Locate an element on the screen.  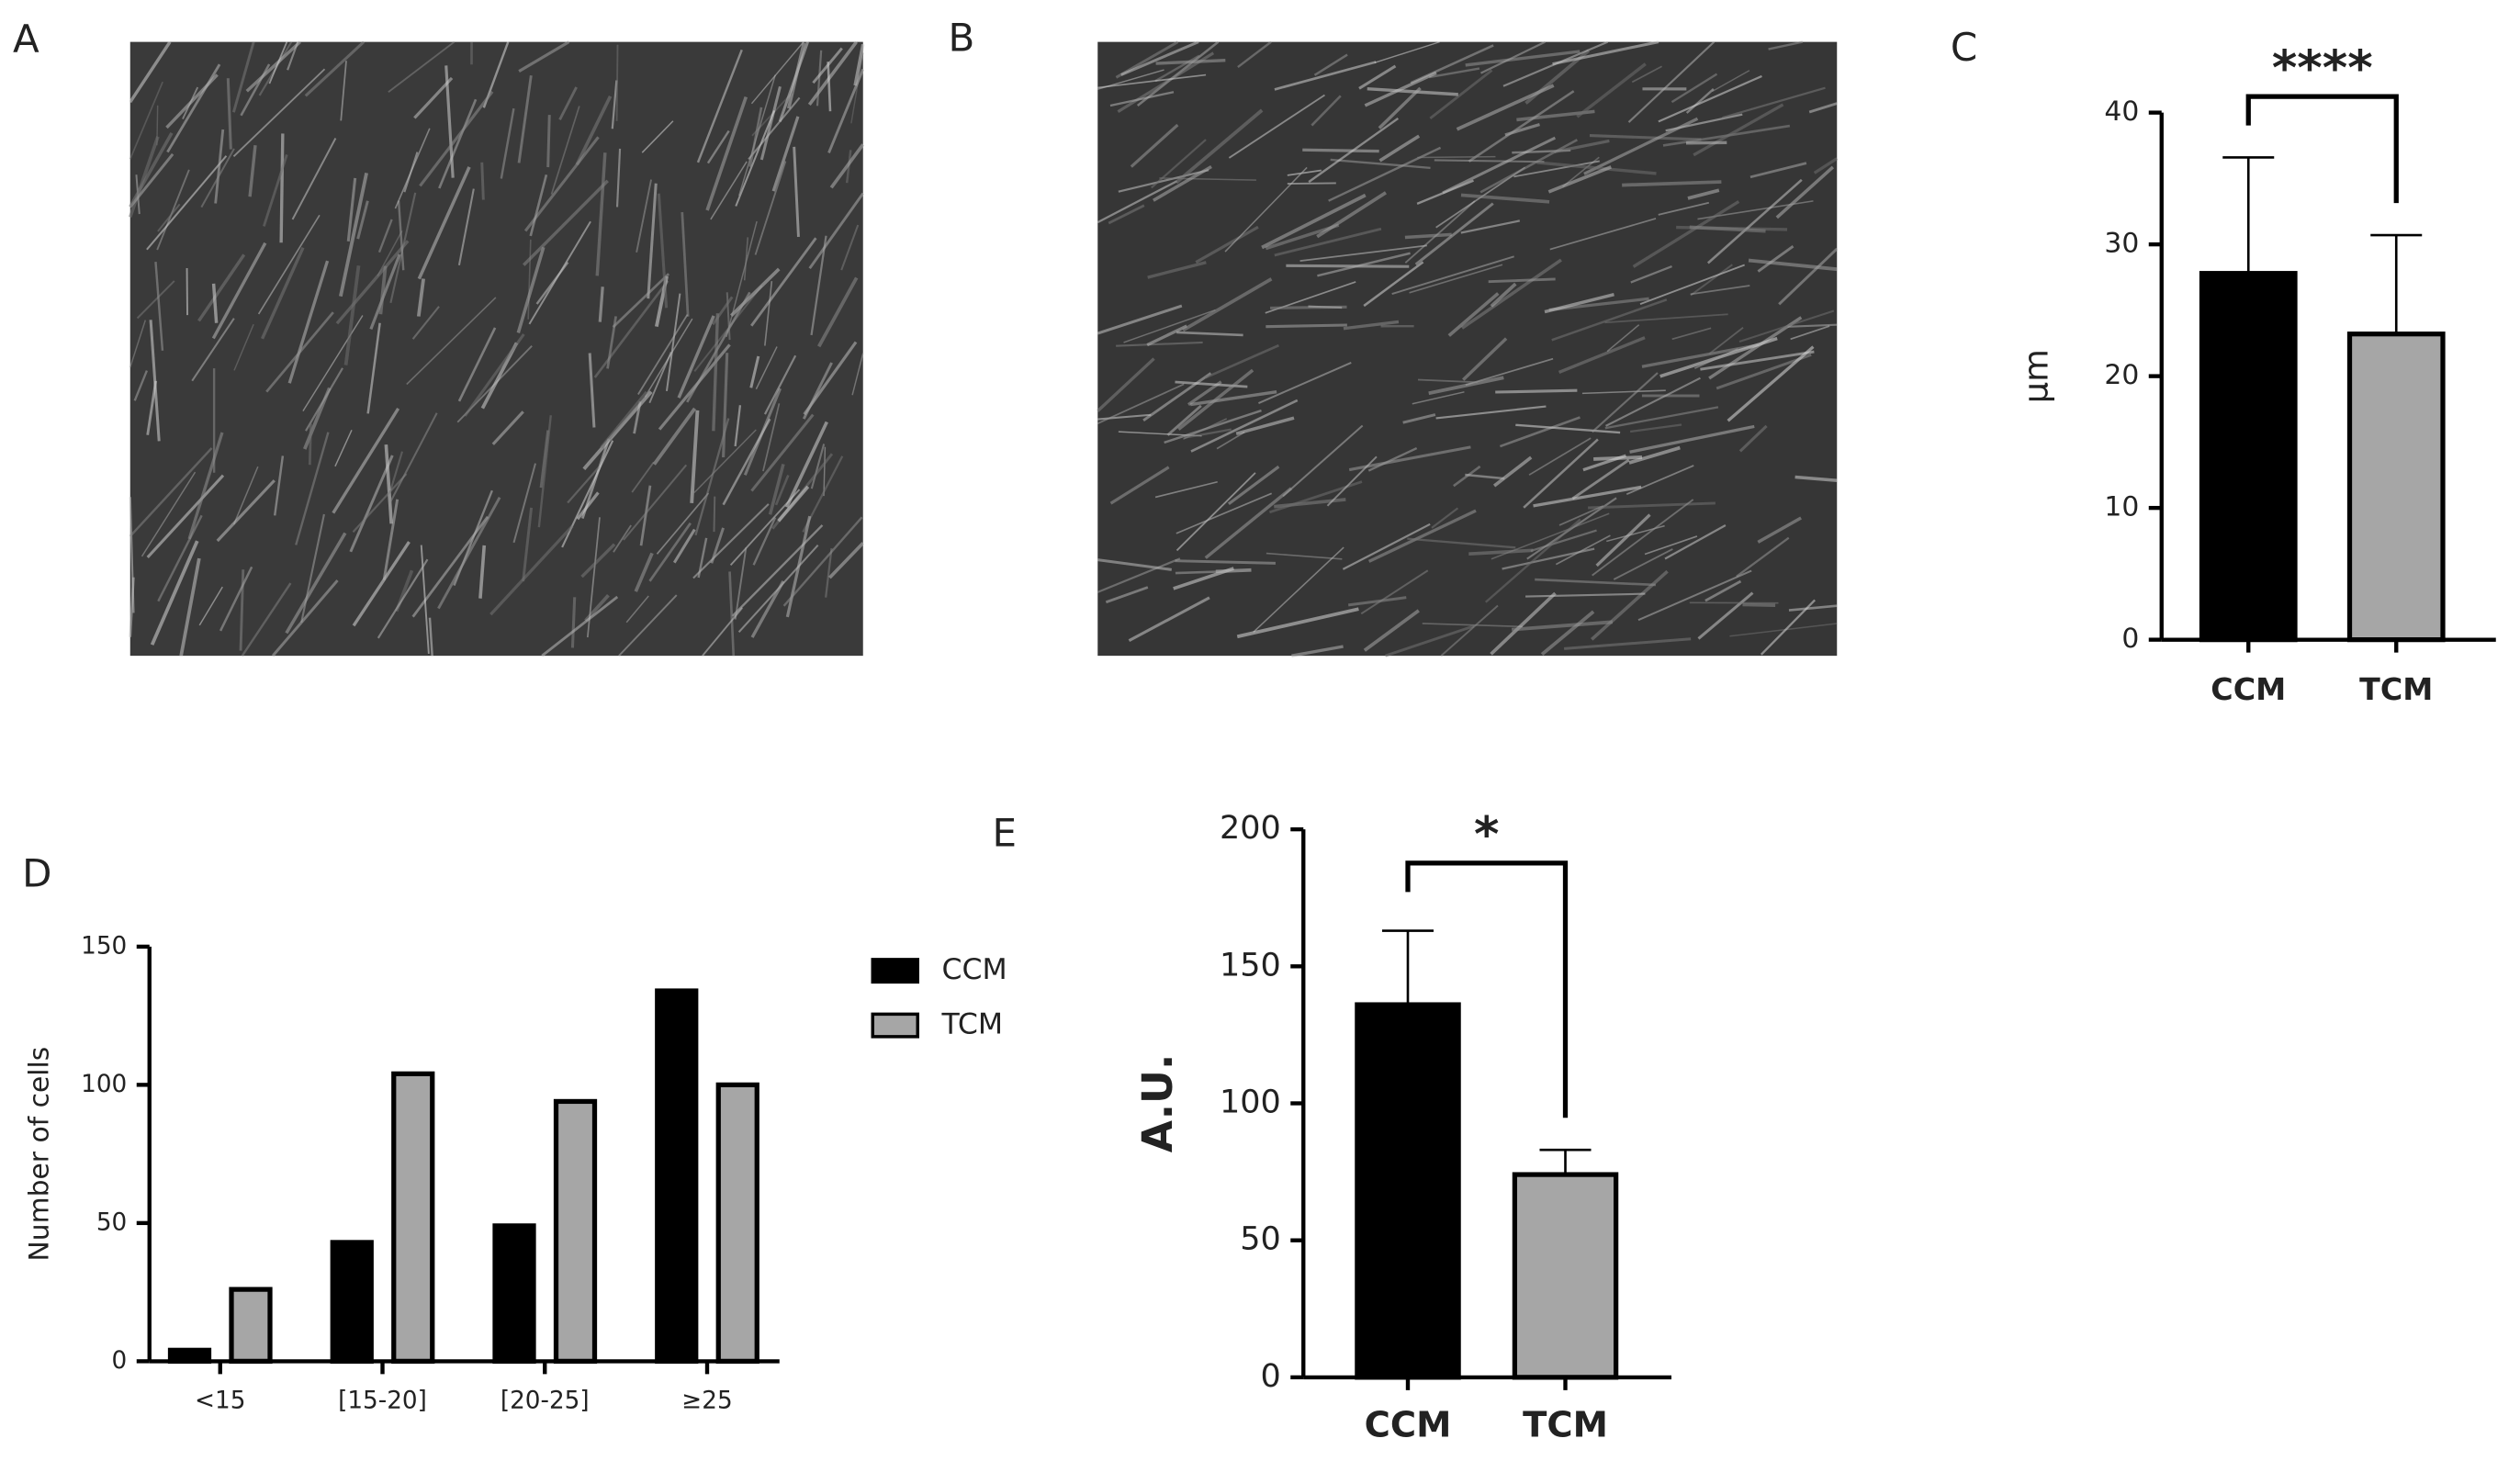
x-tick-label: [15-20] is located at coordinates (382, 1401).